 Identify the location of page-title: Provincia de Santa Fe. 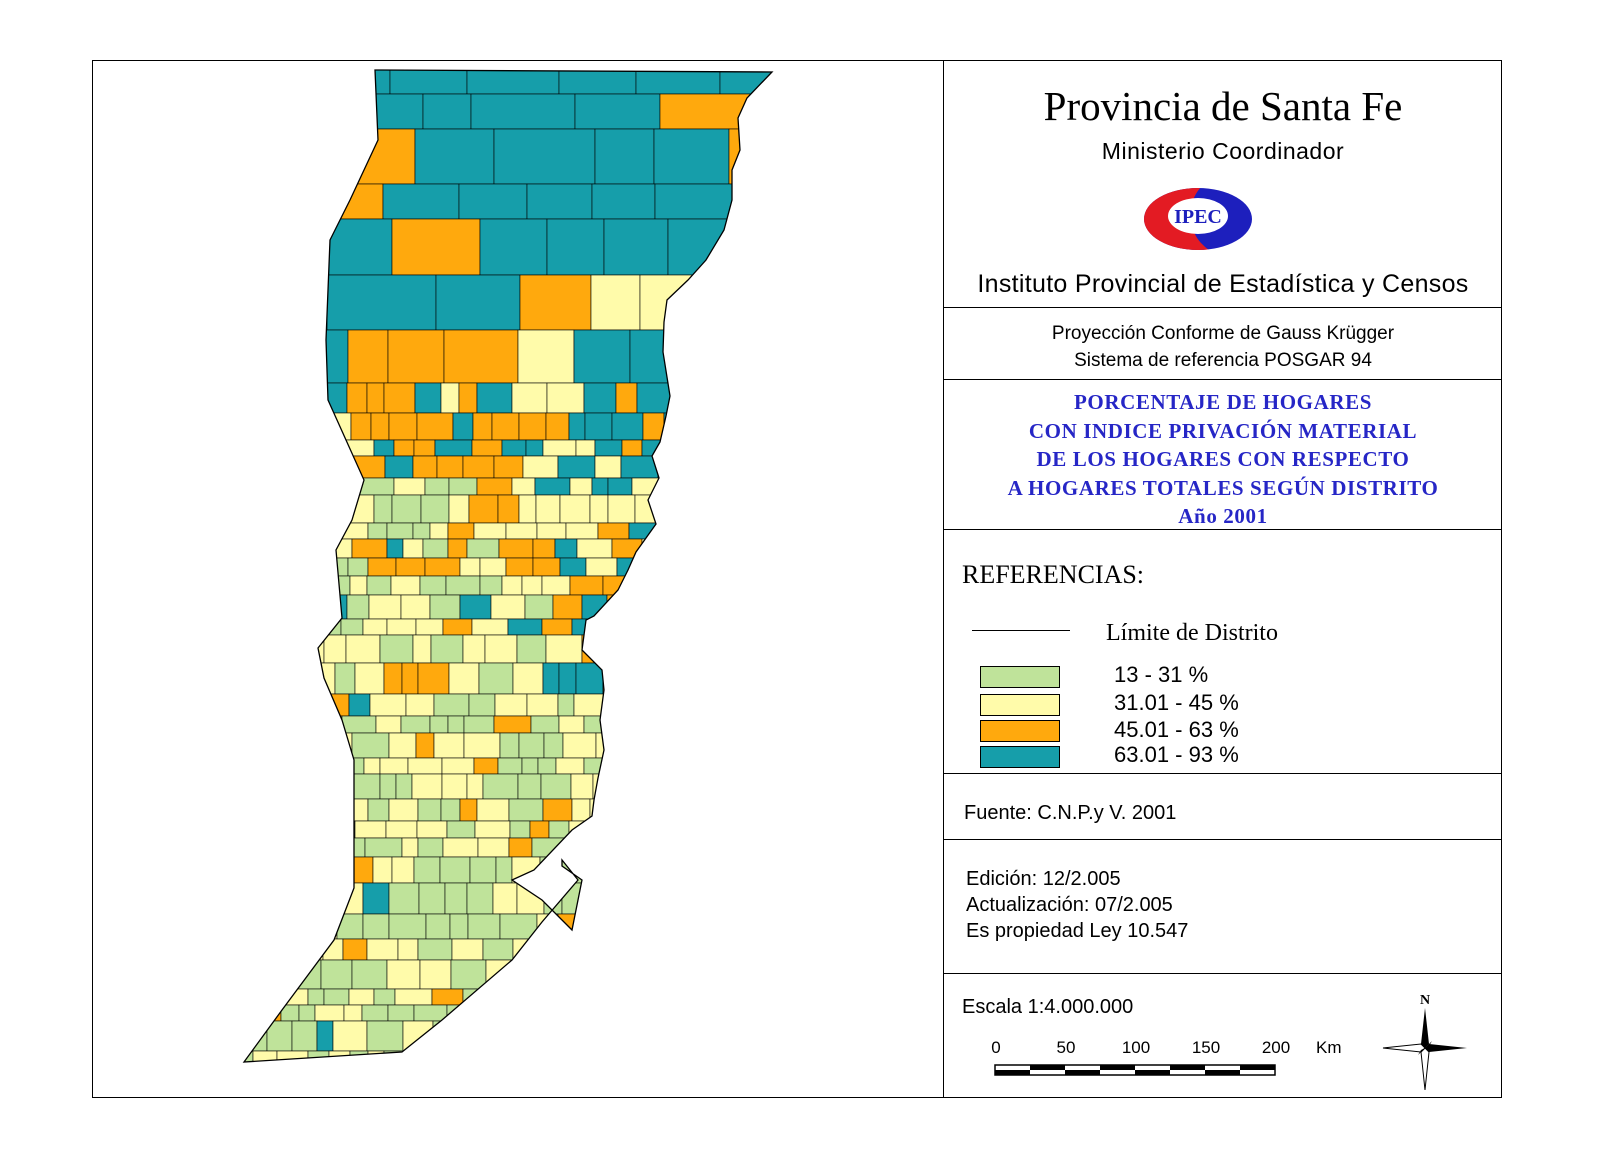
(1223, 106).